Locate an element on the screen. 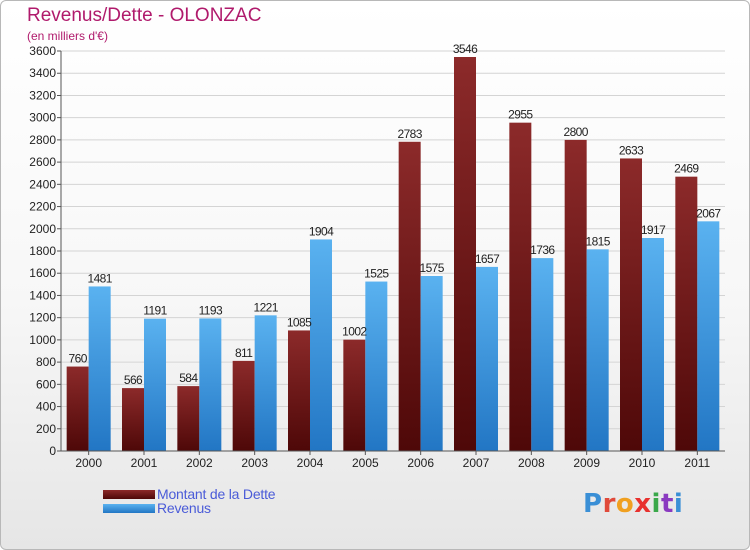  legend-swatch-dette is located at coordinates (129, 494).